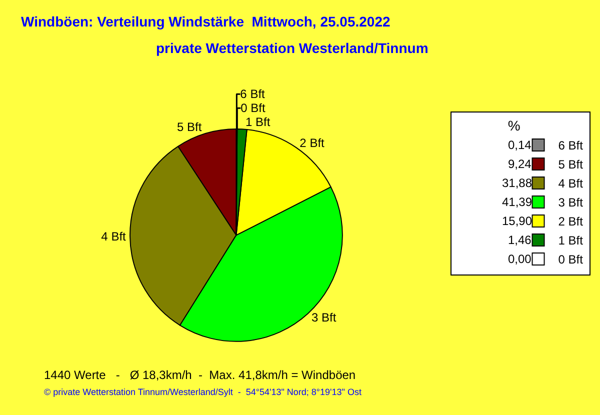  I want to click on chart-subtitle: private Wetterstation Westerland/Tinnum, so click(292, 48).